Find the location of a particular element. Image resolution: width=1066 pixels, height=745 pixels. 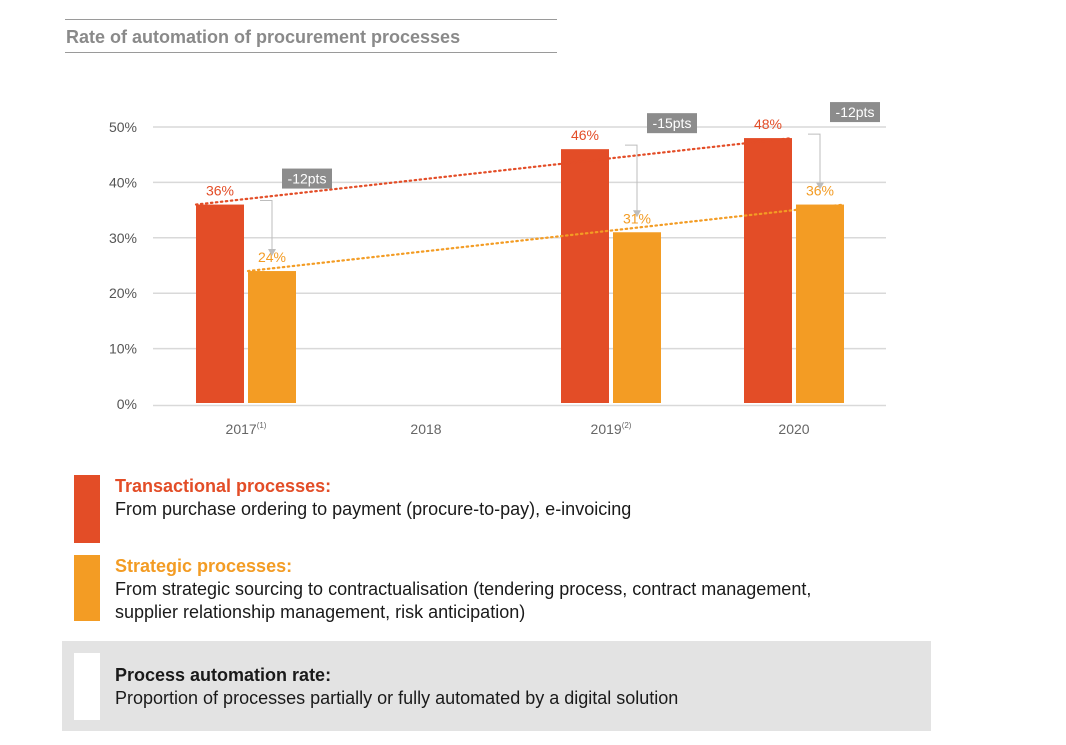

trend-line-transactional is located at coordinates (494, 171).